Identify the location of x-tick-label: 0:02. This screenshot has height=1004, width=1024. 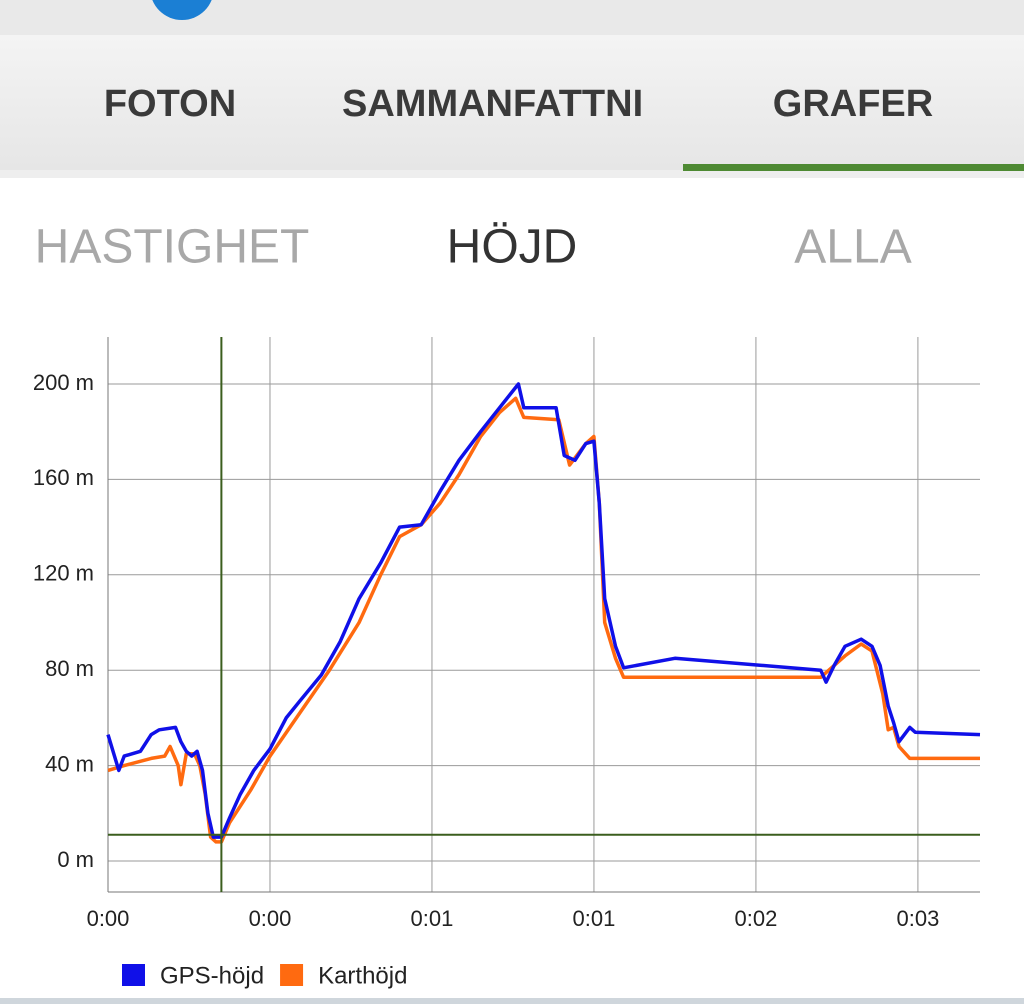
(756, 918).